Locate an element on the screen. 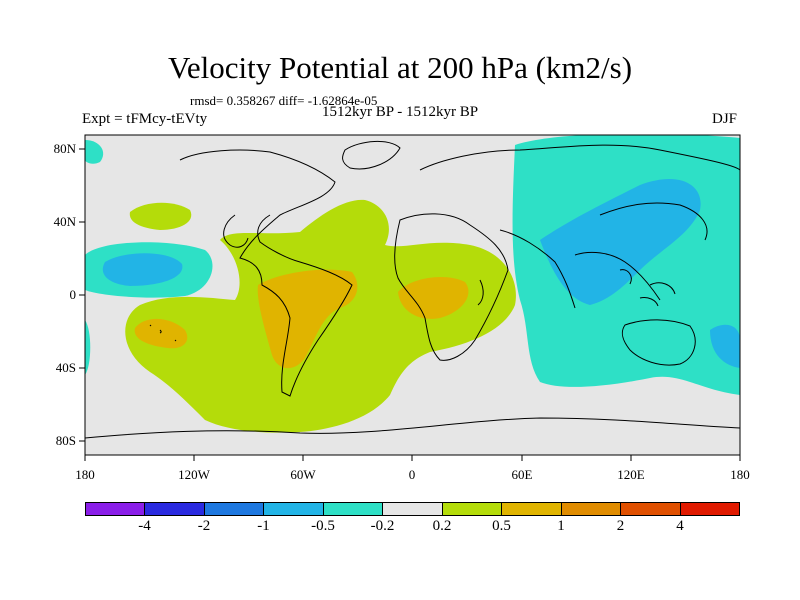 This screenshot has height=600, width=800. lat-label: 40S is located at coordinates (65, 367).